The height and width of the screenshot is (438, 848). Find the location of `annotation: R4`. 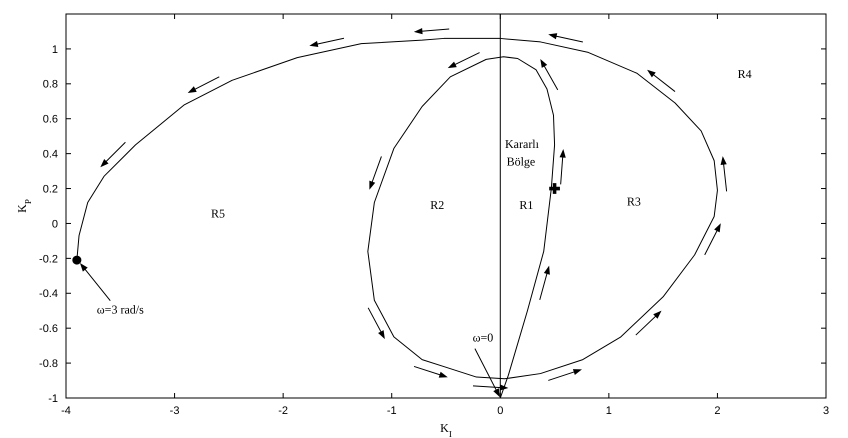

annotation: R4 is located at coordinates (745, 73).